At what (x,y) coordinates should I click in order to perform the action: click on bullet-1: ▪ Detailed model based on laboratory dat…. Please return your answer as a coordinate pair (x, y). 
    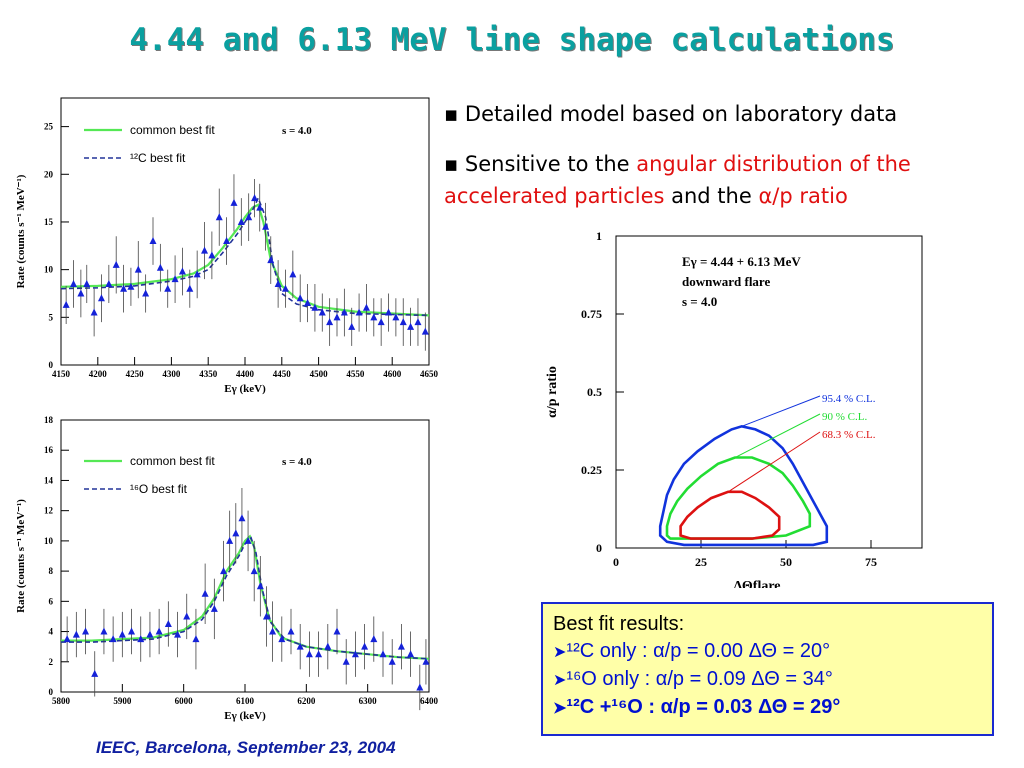
    Looking at the image, I should click on (670, 114).